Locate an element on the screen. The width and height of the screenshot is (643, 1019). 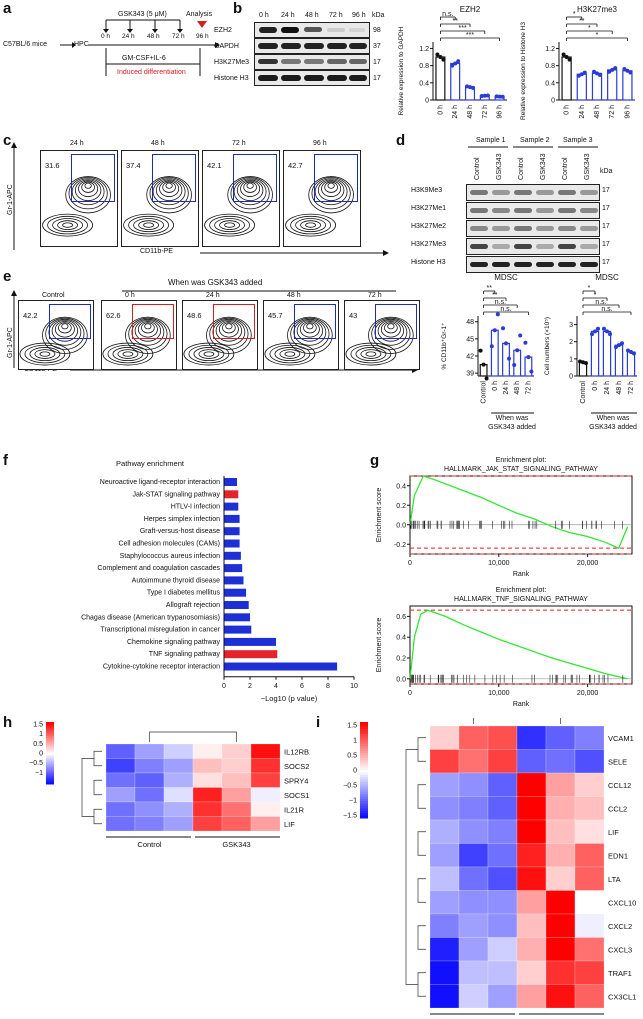
d-row-label: H3K27Me3 is located at coordinates (429, 244).